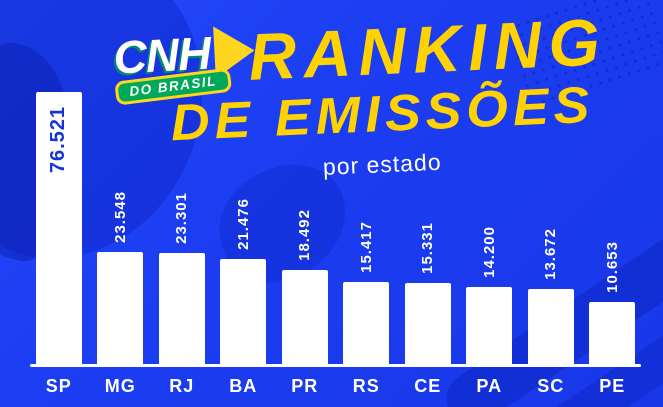 This screenshot has width=663, height=407. What do you see at coordinates (335, 365) in the screenshot?
I see `chart-baseline` at bounding box center [335, 365].